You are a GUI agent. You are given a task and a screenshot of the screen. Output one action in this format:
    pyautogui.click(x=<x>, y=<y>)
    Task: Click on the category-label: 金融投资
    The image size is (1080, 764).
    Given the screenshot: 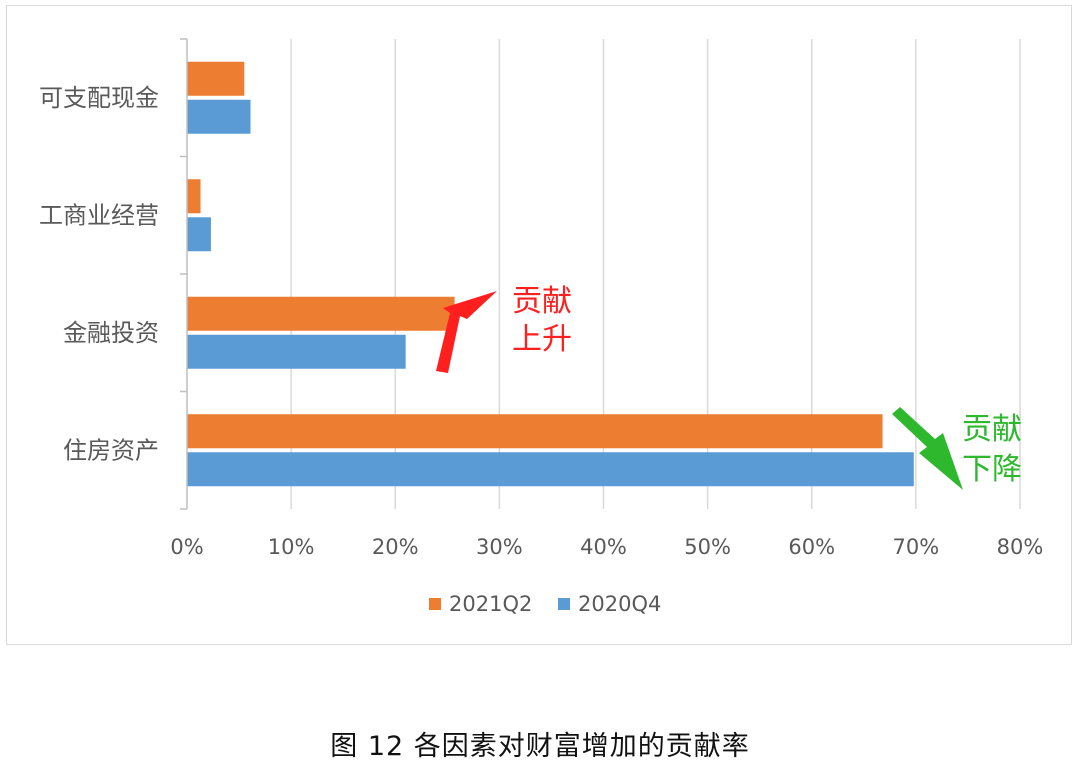 What is the action you would take?
    pyautogui.click(x=111, y=333)
    